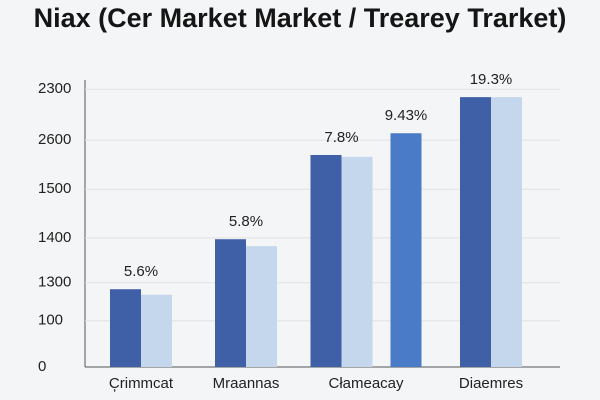 The image size is (600, 400). Describe the element at coordinates (491, 79) in the screenshot. I see `data-label: 19.3%` at that location.